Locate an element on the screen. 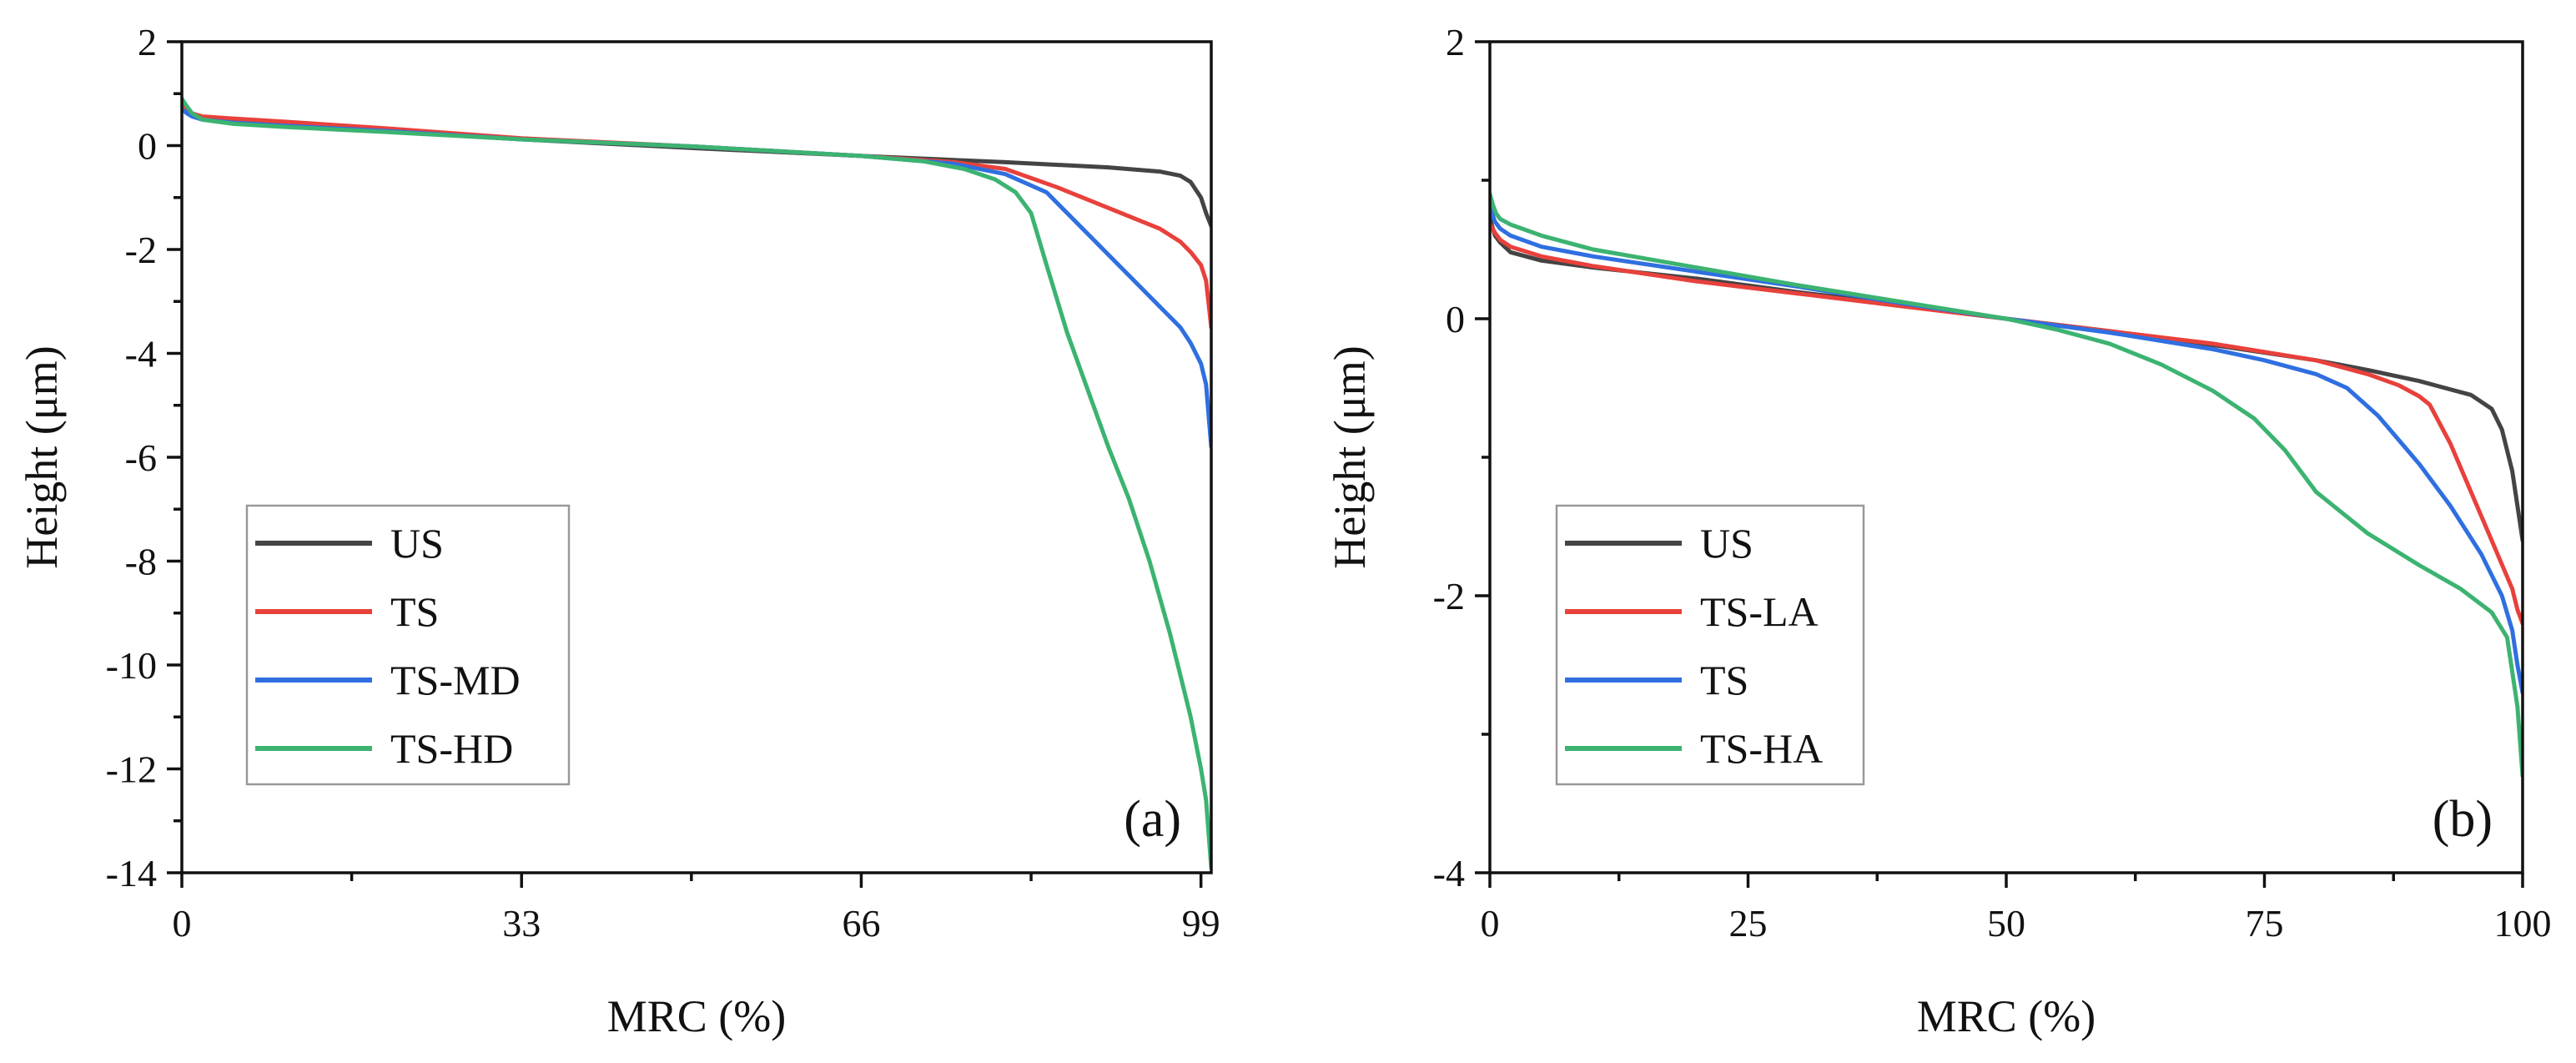  legend: US TS TS-MD TS-HD is located at coordinates (408, 645).